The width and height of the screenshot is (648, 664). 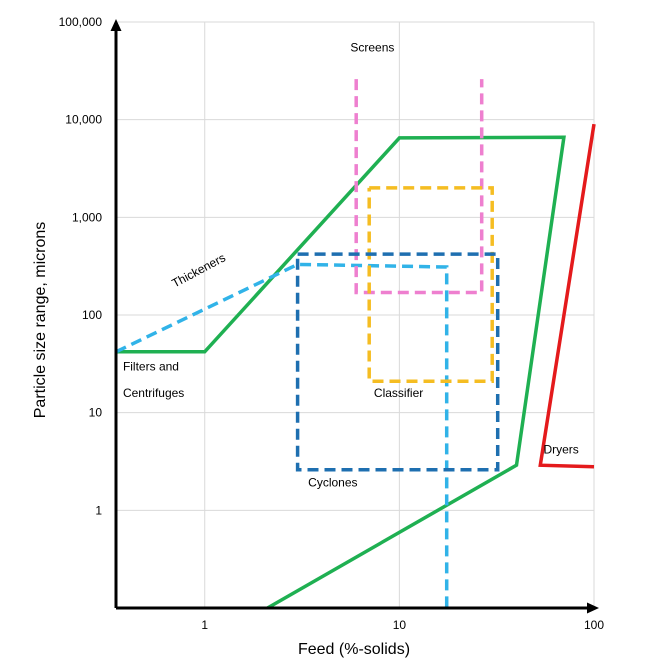 I want to click on y-axis-title: Particle size range, microns, so click(x=40, y=320).